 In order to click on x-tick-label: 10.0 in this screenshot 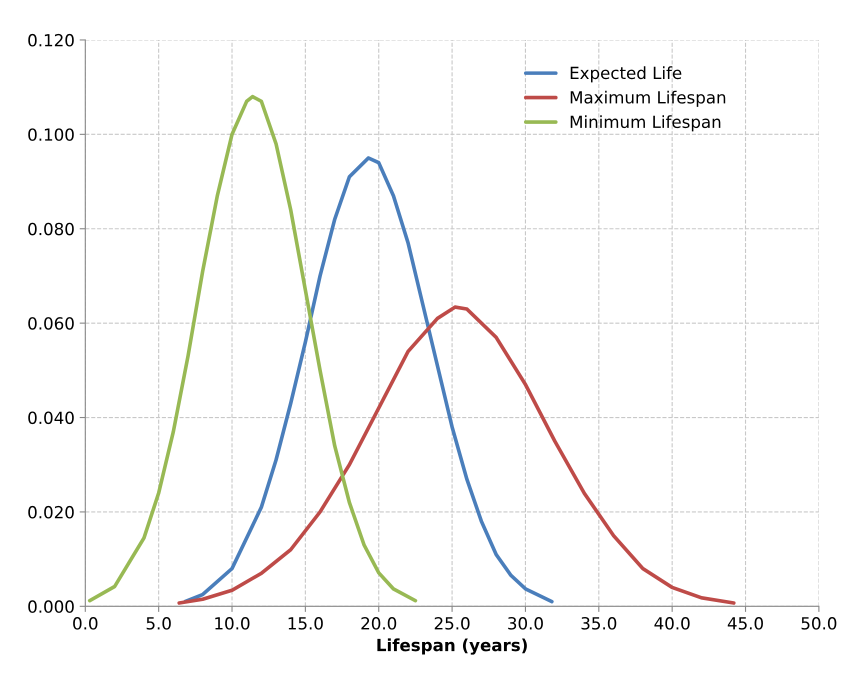, I will do `click(232, 623)`.